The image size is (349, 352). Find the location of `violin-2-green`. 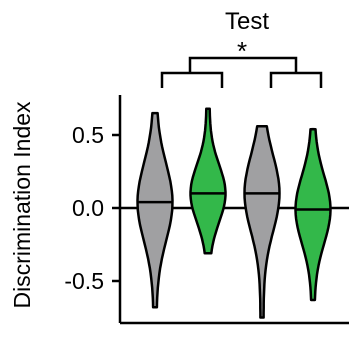

violin-2-green is located at coordinates (208, 181).